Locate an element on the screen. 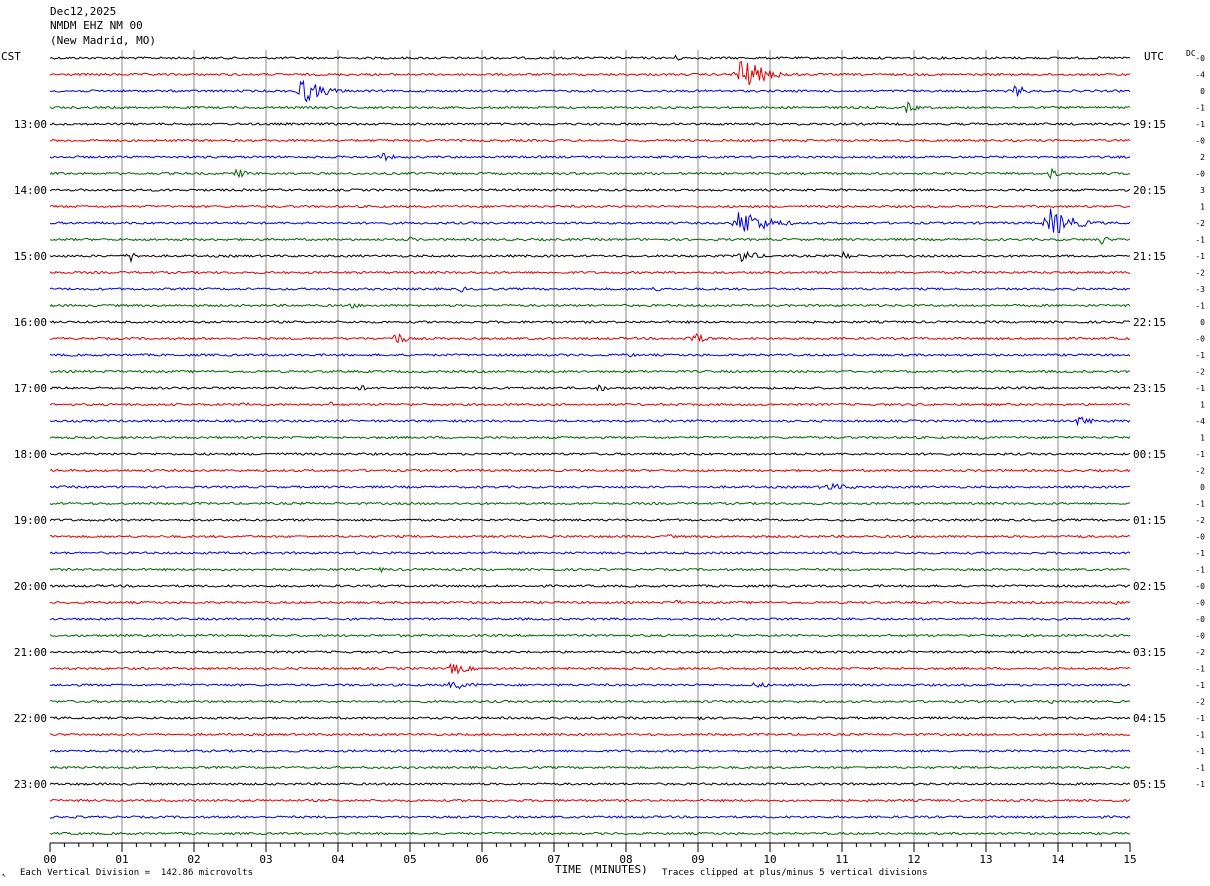  x-tick-label: 06 is located at coordinates (481, 859).